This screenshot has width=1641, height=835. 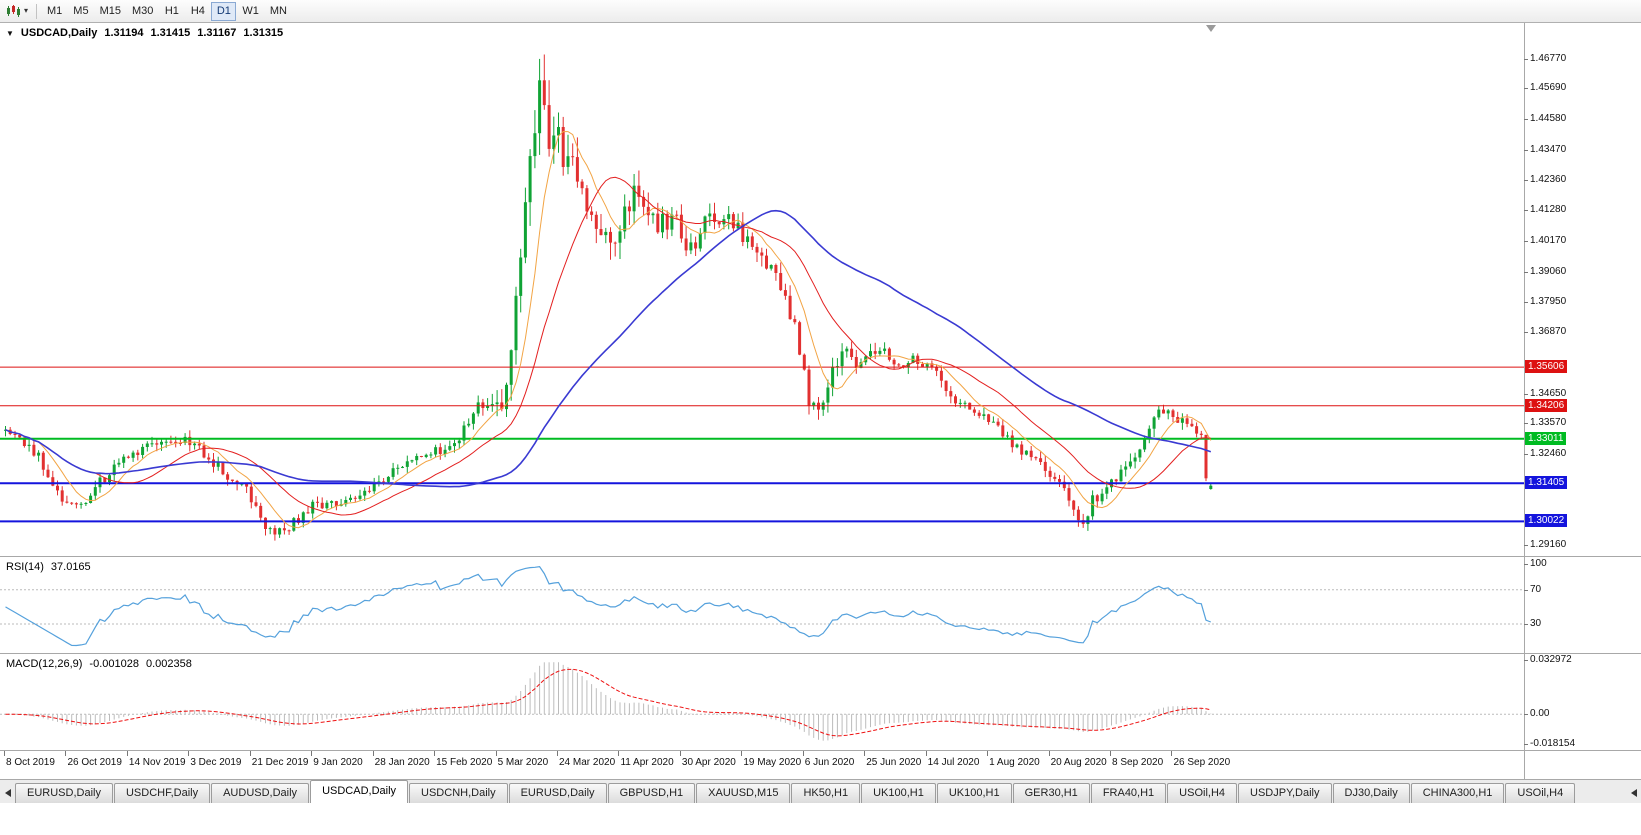 What do you see at coordinates (1553, 743) in the screenshot?
I see `macd-axis-label: -0.018154` at bounding box center [1553, 743].